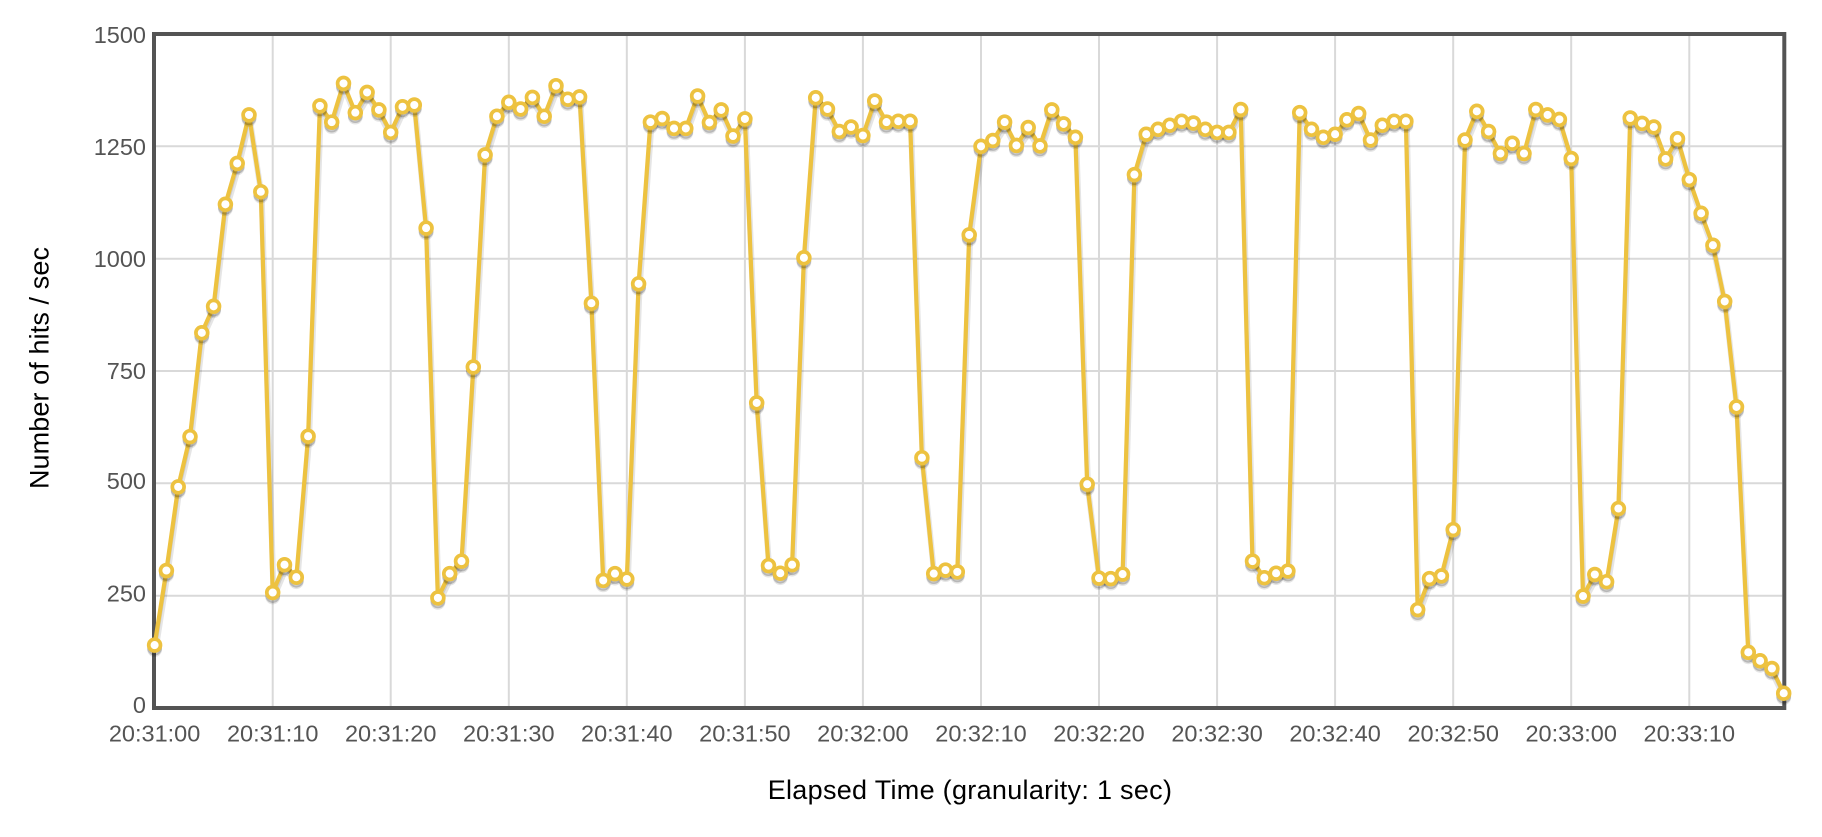 The width and height of the screenshot is (1822, 837). I want to click on svg-text: 0, so click(139, 705).